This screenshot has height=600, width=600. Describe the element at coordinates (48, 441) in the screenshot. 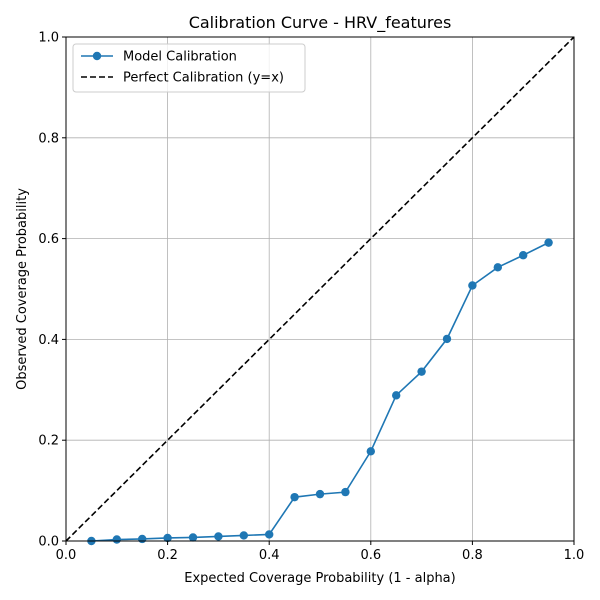

I see `y-tick-label: 0.2` at that location.